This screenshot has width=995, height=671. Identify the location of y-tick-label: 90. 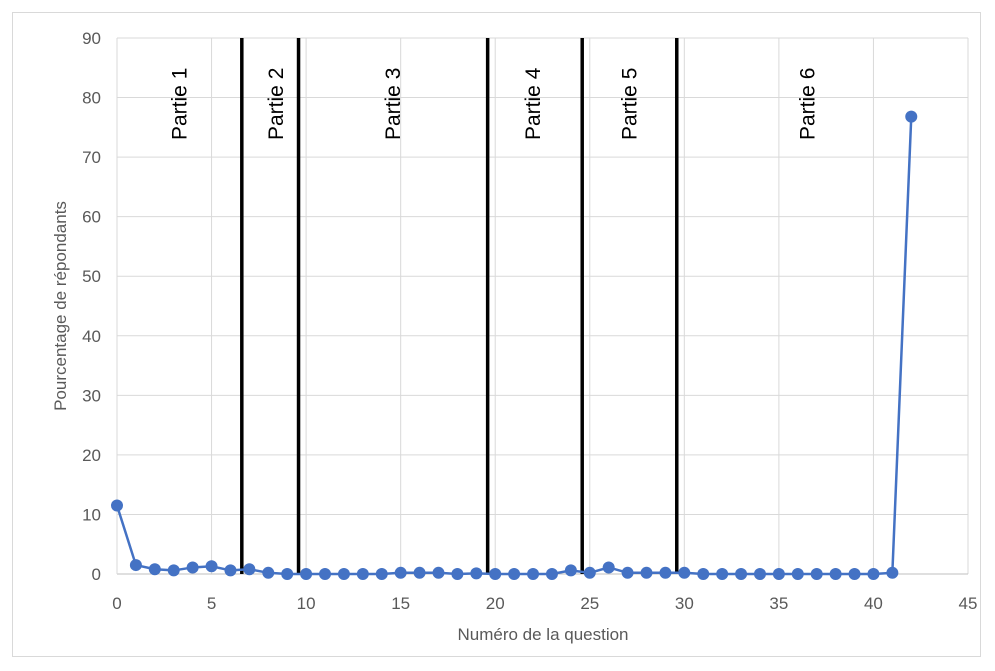
(91, 38).